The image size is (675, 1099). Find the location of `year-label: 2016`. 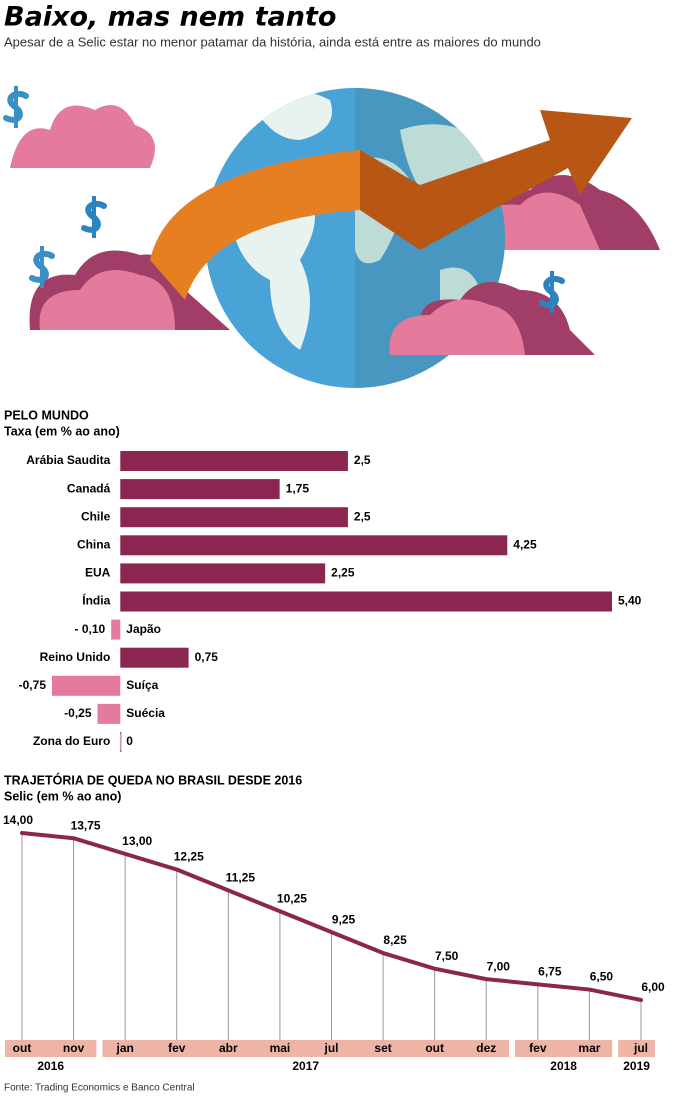

year-label: 2016 is located at coordinates (50, 1066).